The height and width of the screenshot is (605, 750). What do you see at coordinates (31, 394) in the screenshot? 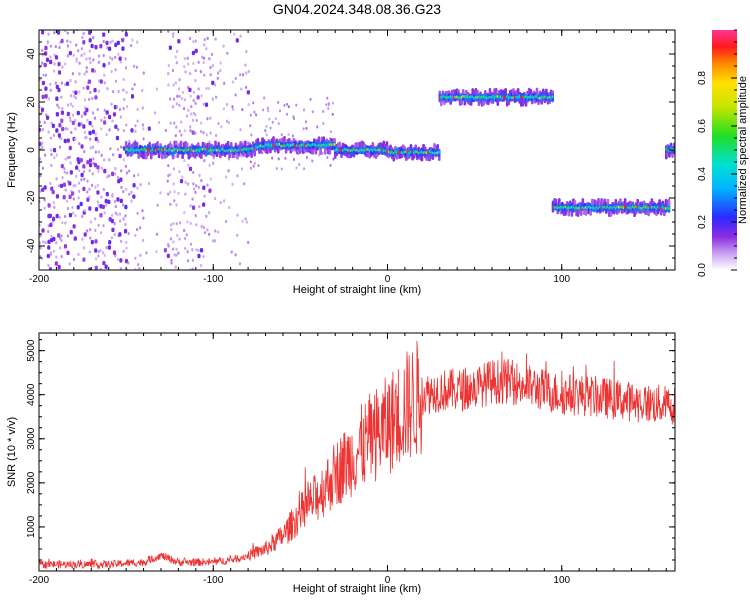
I see `y-tick-label: 4000` at bounding box center [31, 394].